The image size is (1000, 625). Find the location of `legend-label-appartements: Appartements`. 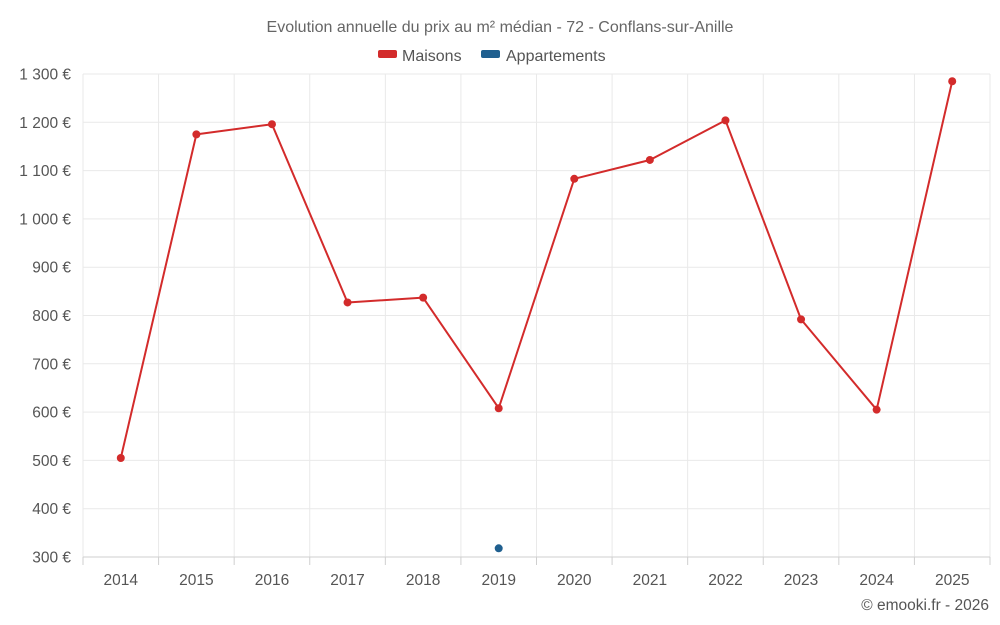

legend-label-appartements: Appartements is located at coordinates (556, 56).